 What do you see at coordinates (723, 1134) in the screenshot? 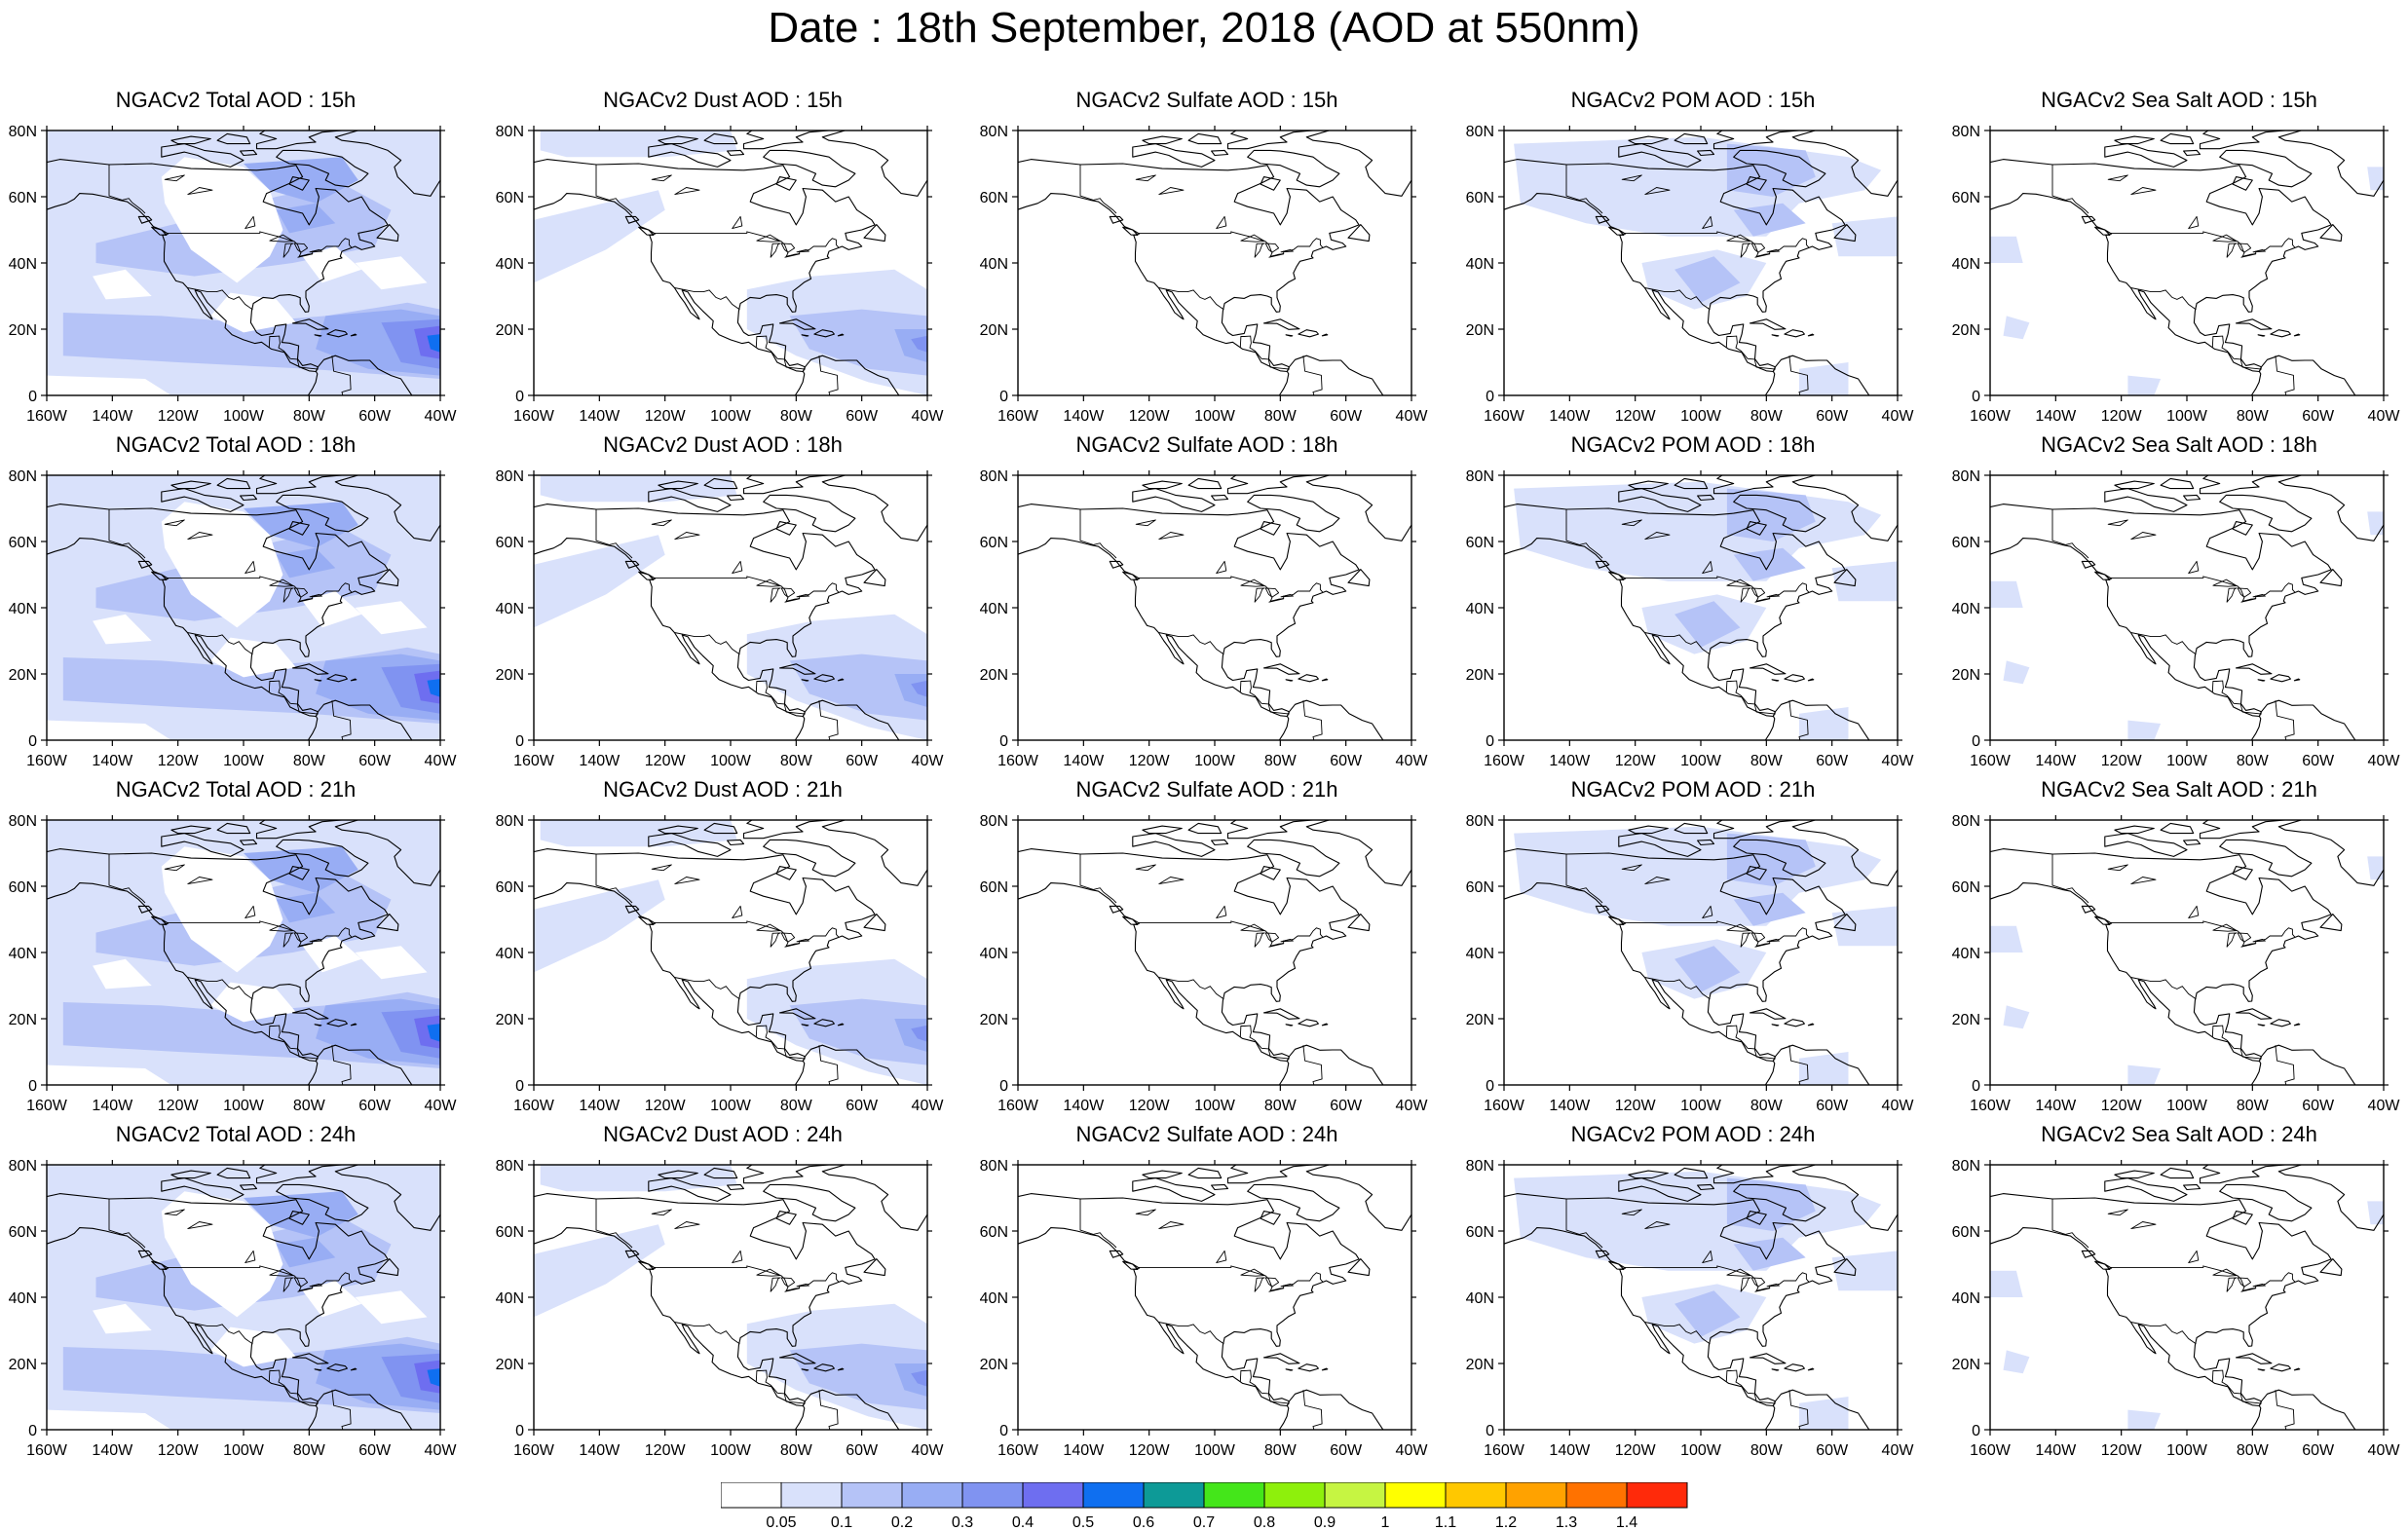
I see `panel-title: NGACv2 Dust AOD : 24h` at bounding box center [723, 1134].